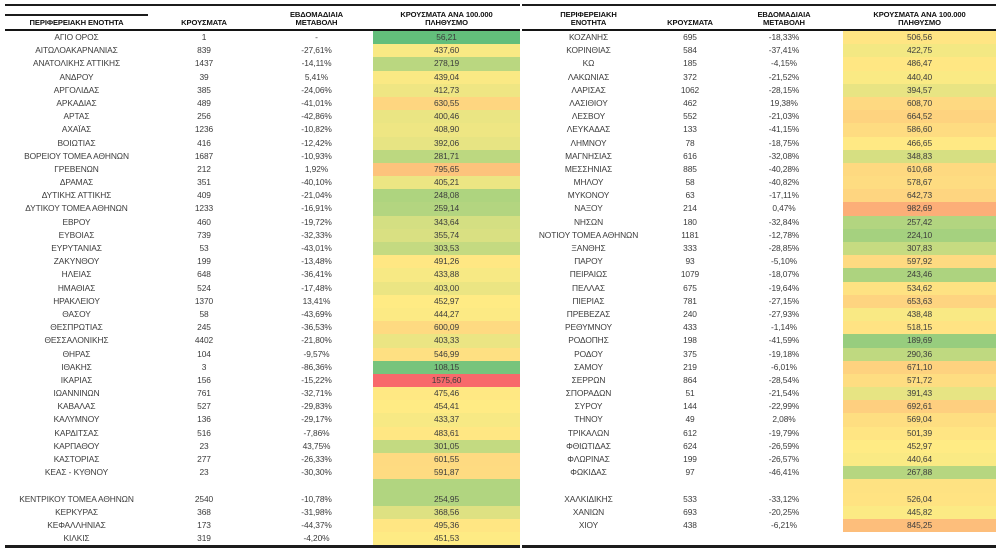 This screenshot has width=1000, height=554. What do you see at coordinates (446, 341) in the screenshot?
I see `rate-cell: 403,33` at bounding box center [446, 341].